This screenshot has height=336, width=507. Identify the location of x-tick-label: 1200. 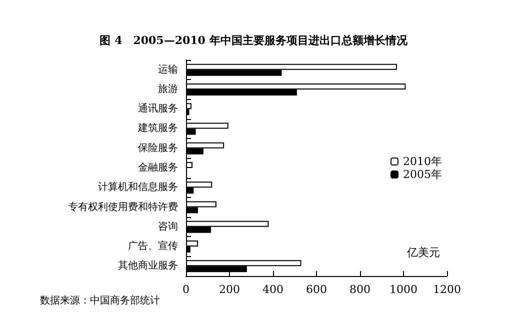
(447, 289).